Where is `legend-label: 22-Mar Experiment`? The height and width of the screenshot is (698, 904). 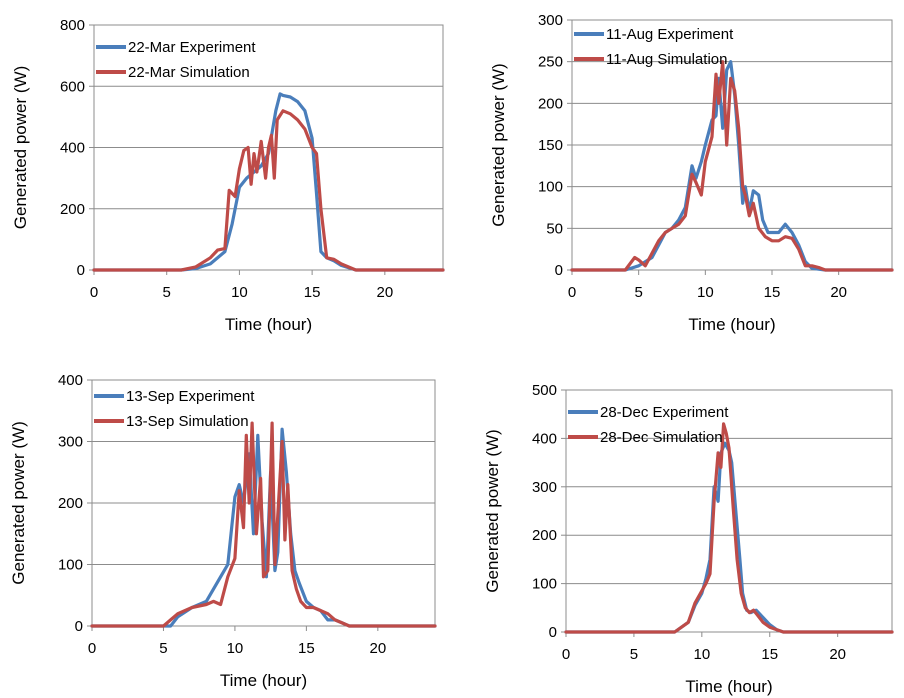
legend-label: 22-Mar Experiment is located at coordinates (192, 47).